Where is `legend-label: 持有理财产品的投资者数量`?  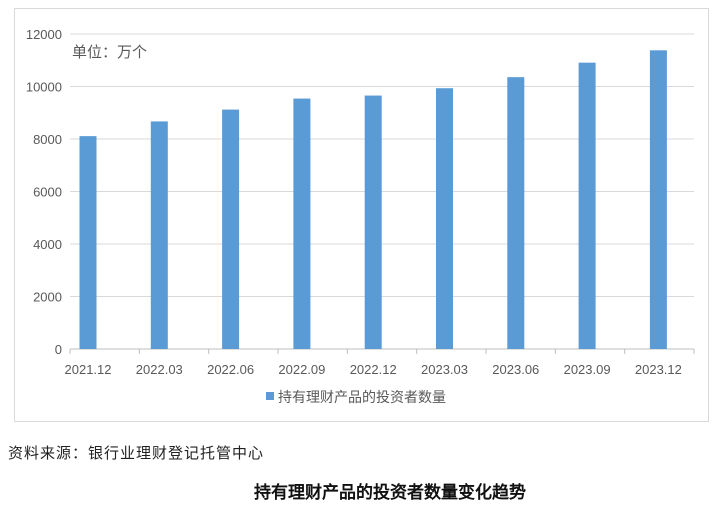
legend-label: 持有理财产品的投资者数量 is located at coordinates (362, 397).